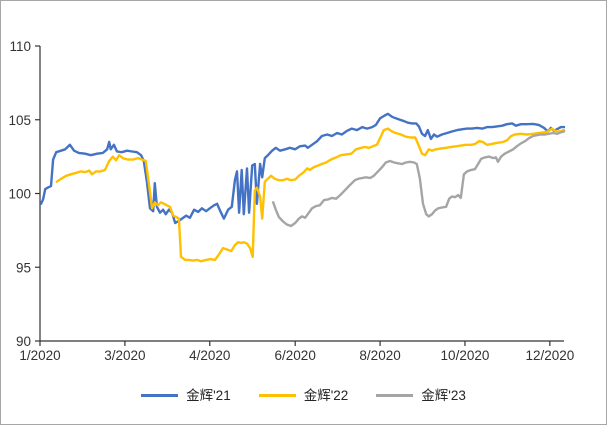  What do you see at coordinates (23, 267) in the screenshot?
I see `y-tick-label: 95` at bounding box center [23, 267].